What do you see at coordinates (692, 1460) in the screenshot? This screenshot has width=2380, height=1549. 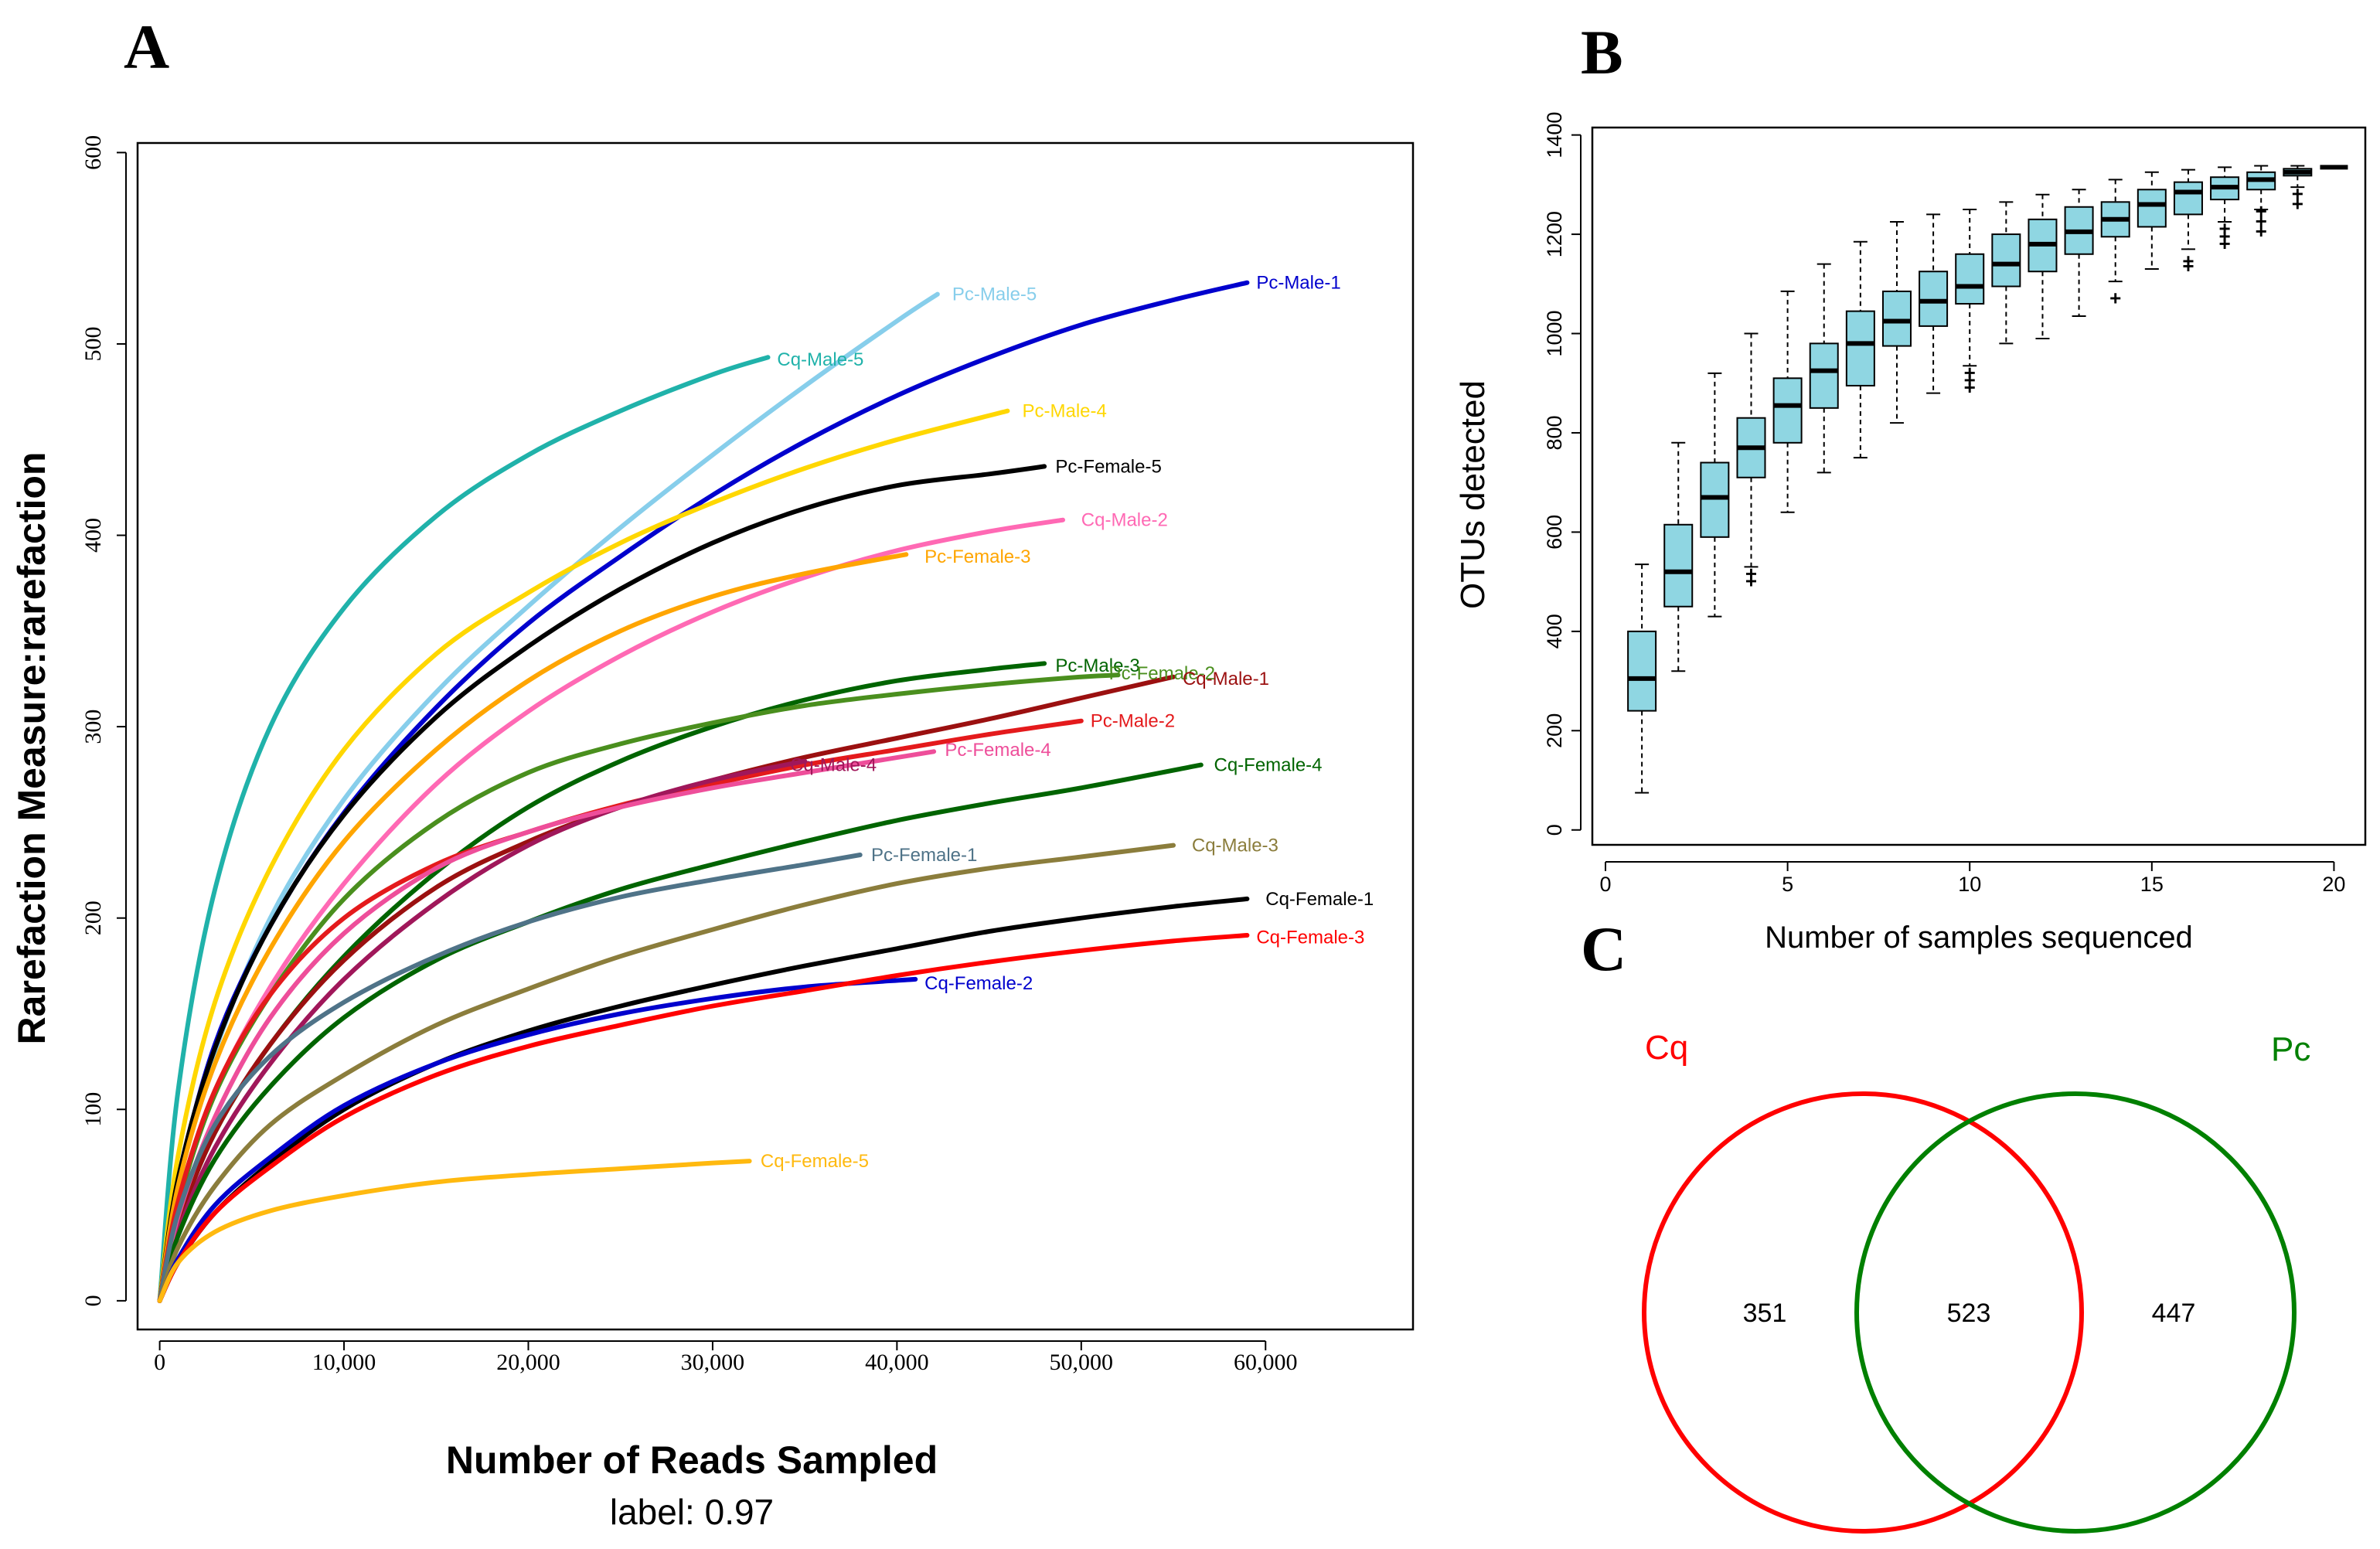 I see `x-axis-title-a: Number of Reads Sampled` at bounding box center [692, 1460].